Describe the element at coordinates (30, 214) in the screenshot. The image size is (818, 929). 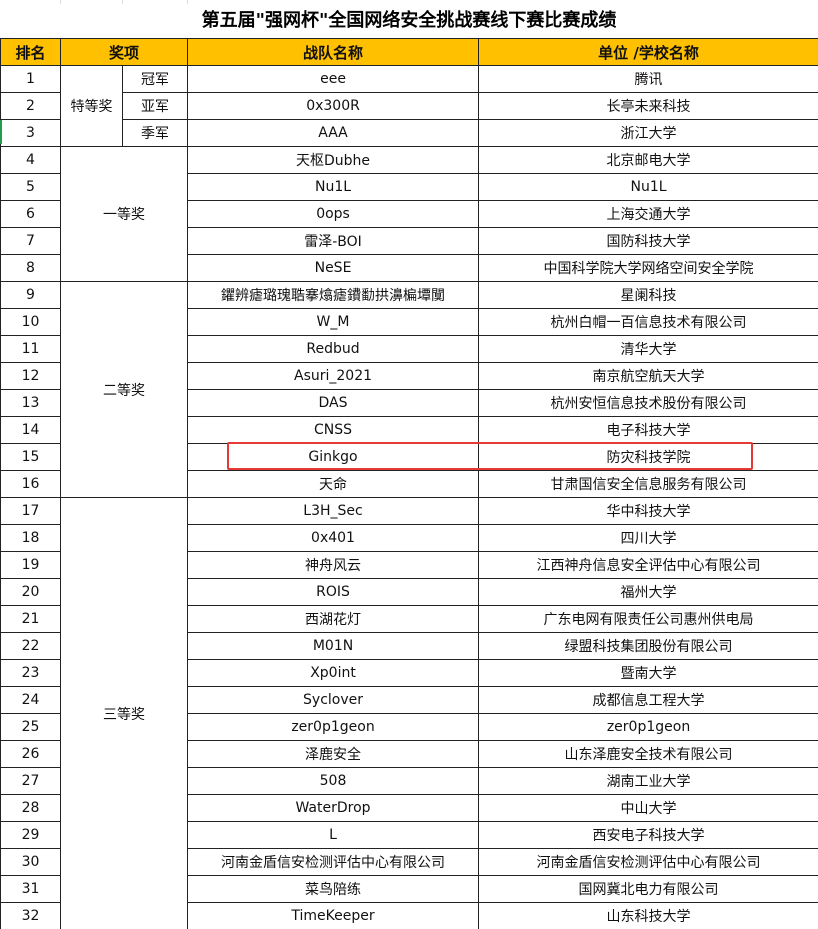
I see `rank-cell: 6` at that location.